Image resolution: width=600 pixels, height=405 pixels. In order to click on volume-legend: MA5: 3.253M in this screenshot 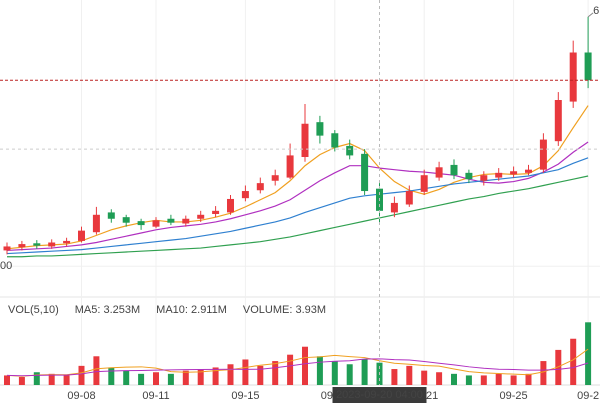, I will do `click(107, 310)`.